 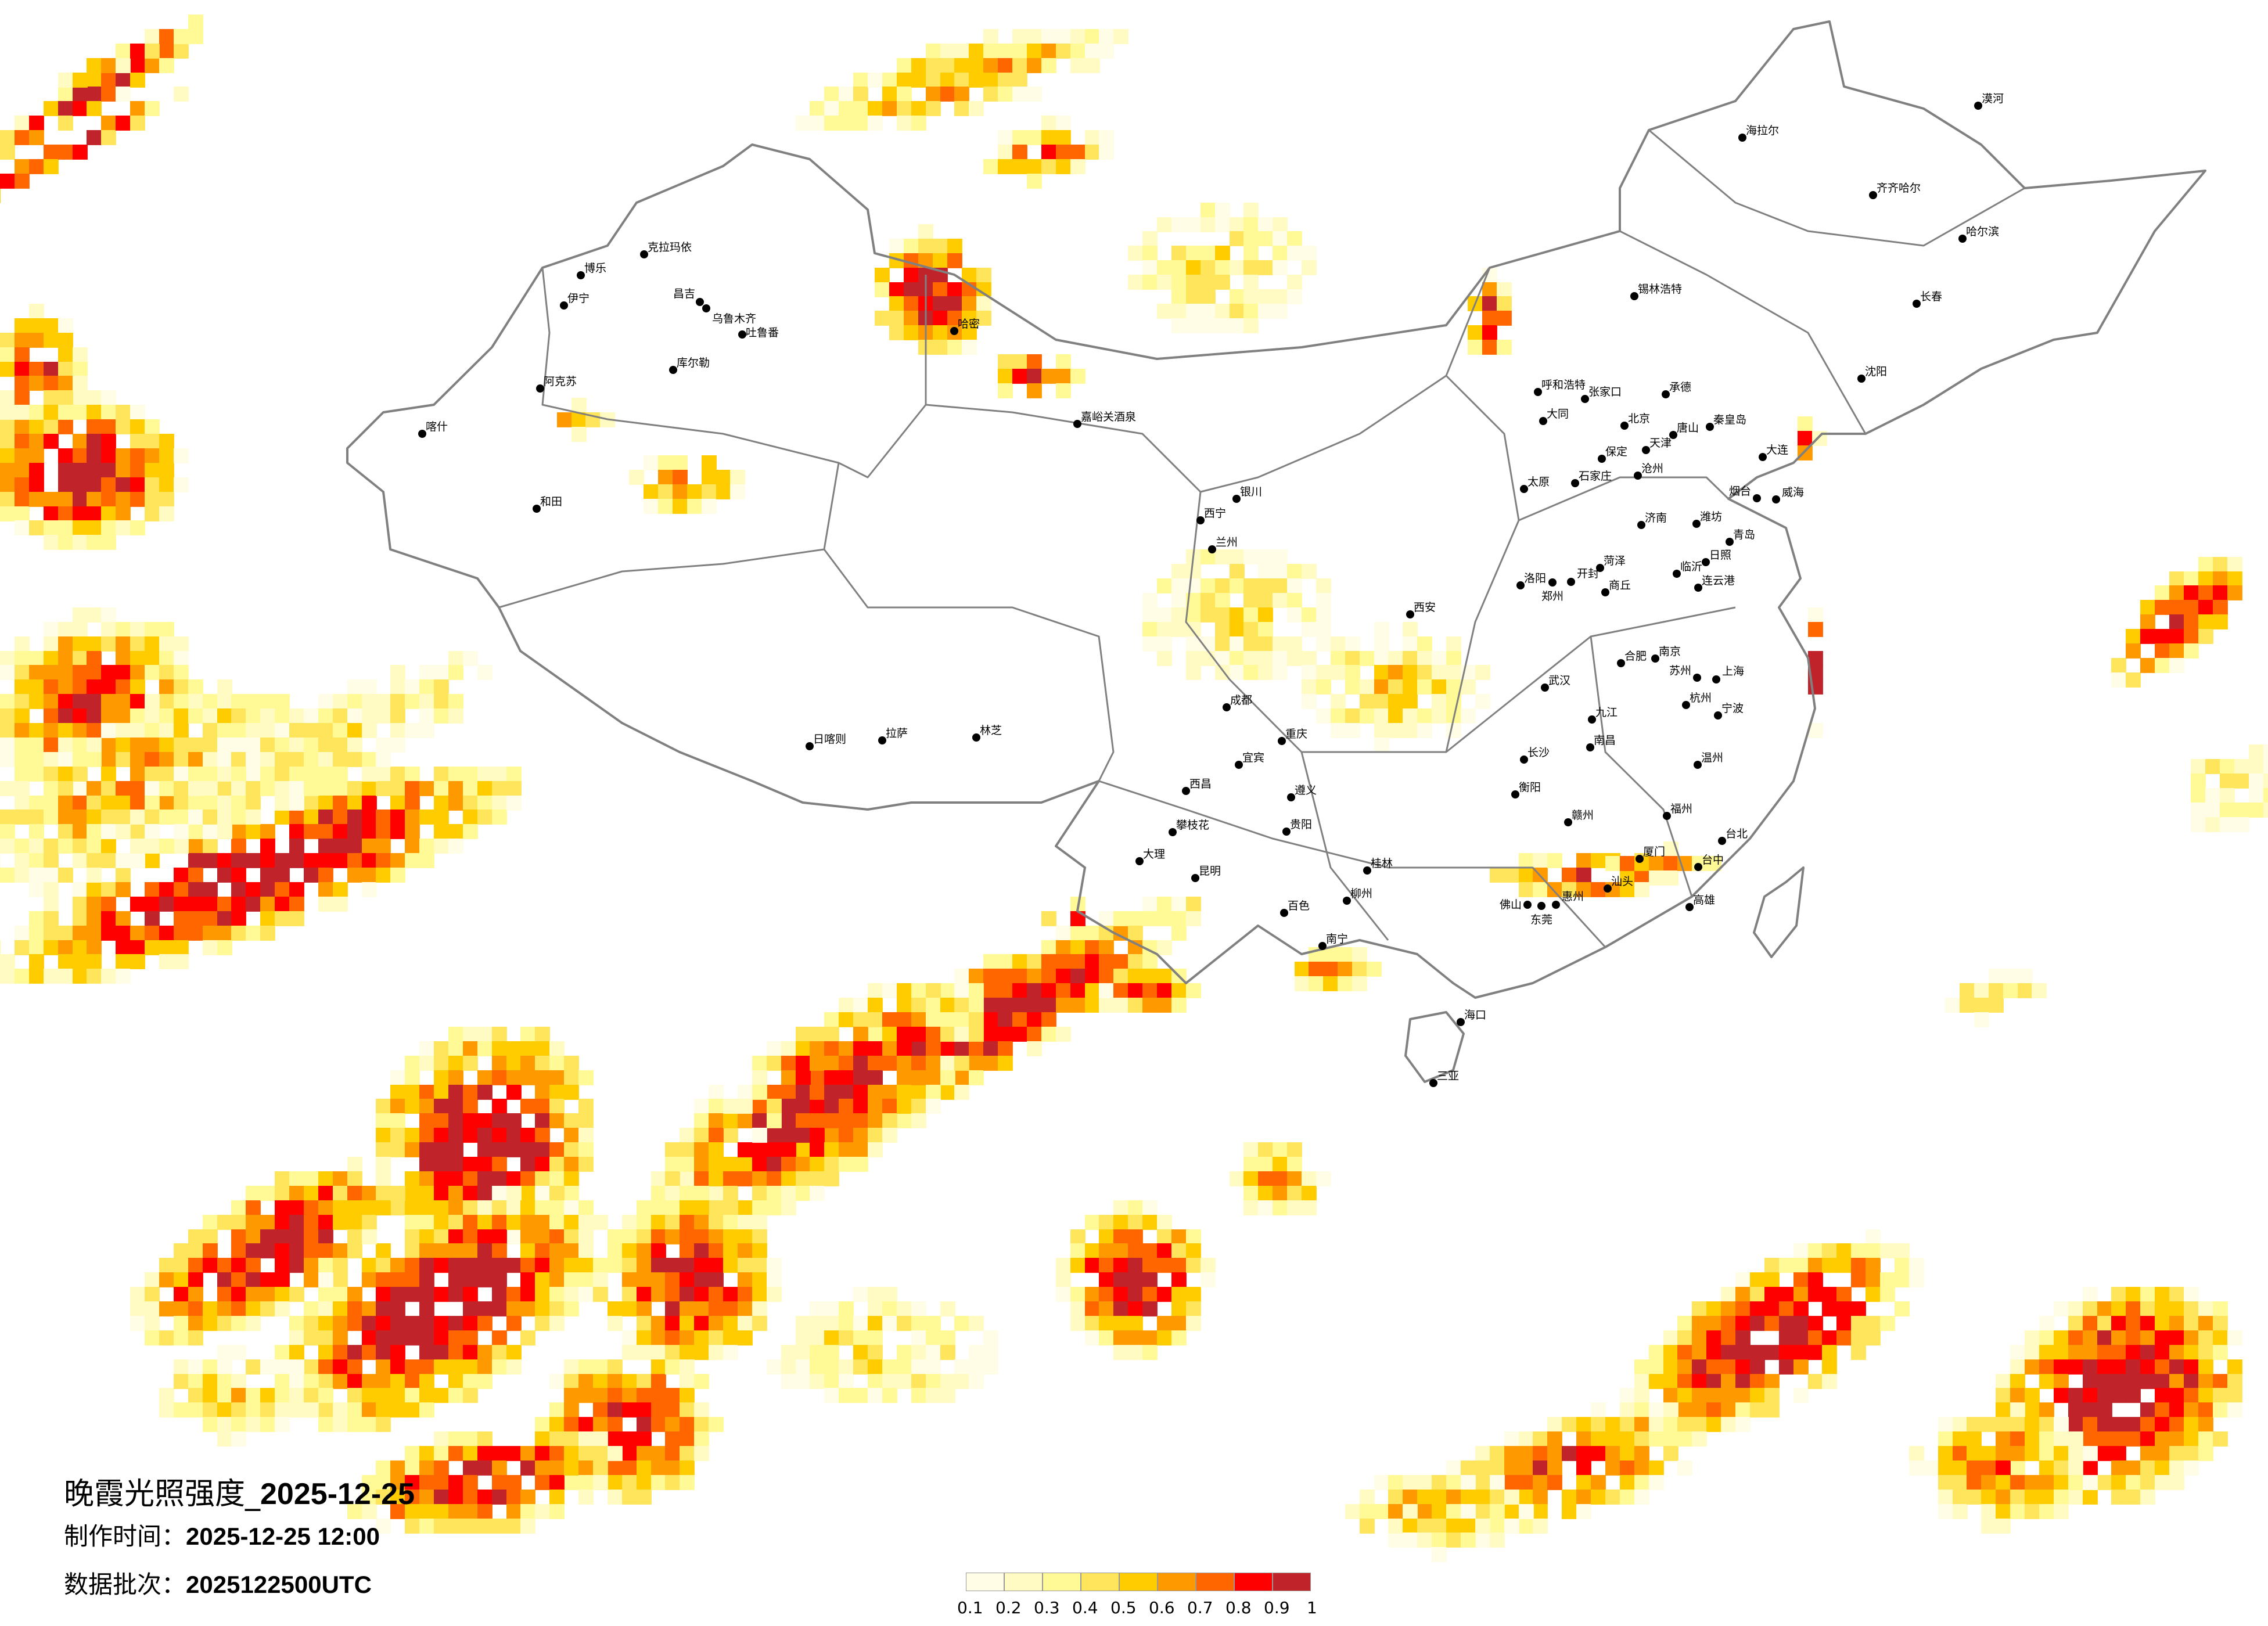 I want to click on city-marker: 大同, so click(x=1554, y=416).